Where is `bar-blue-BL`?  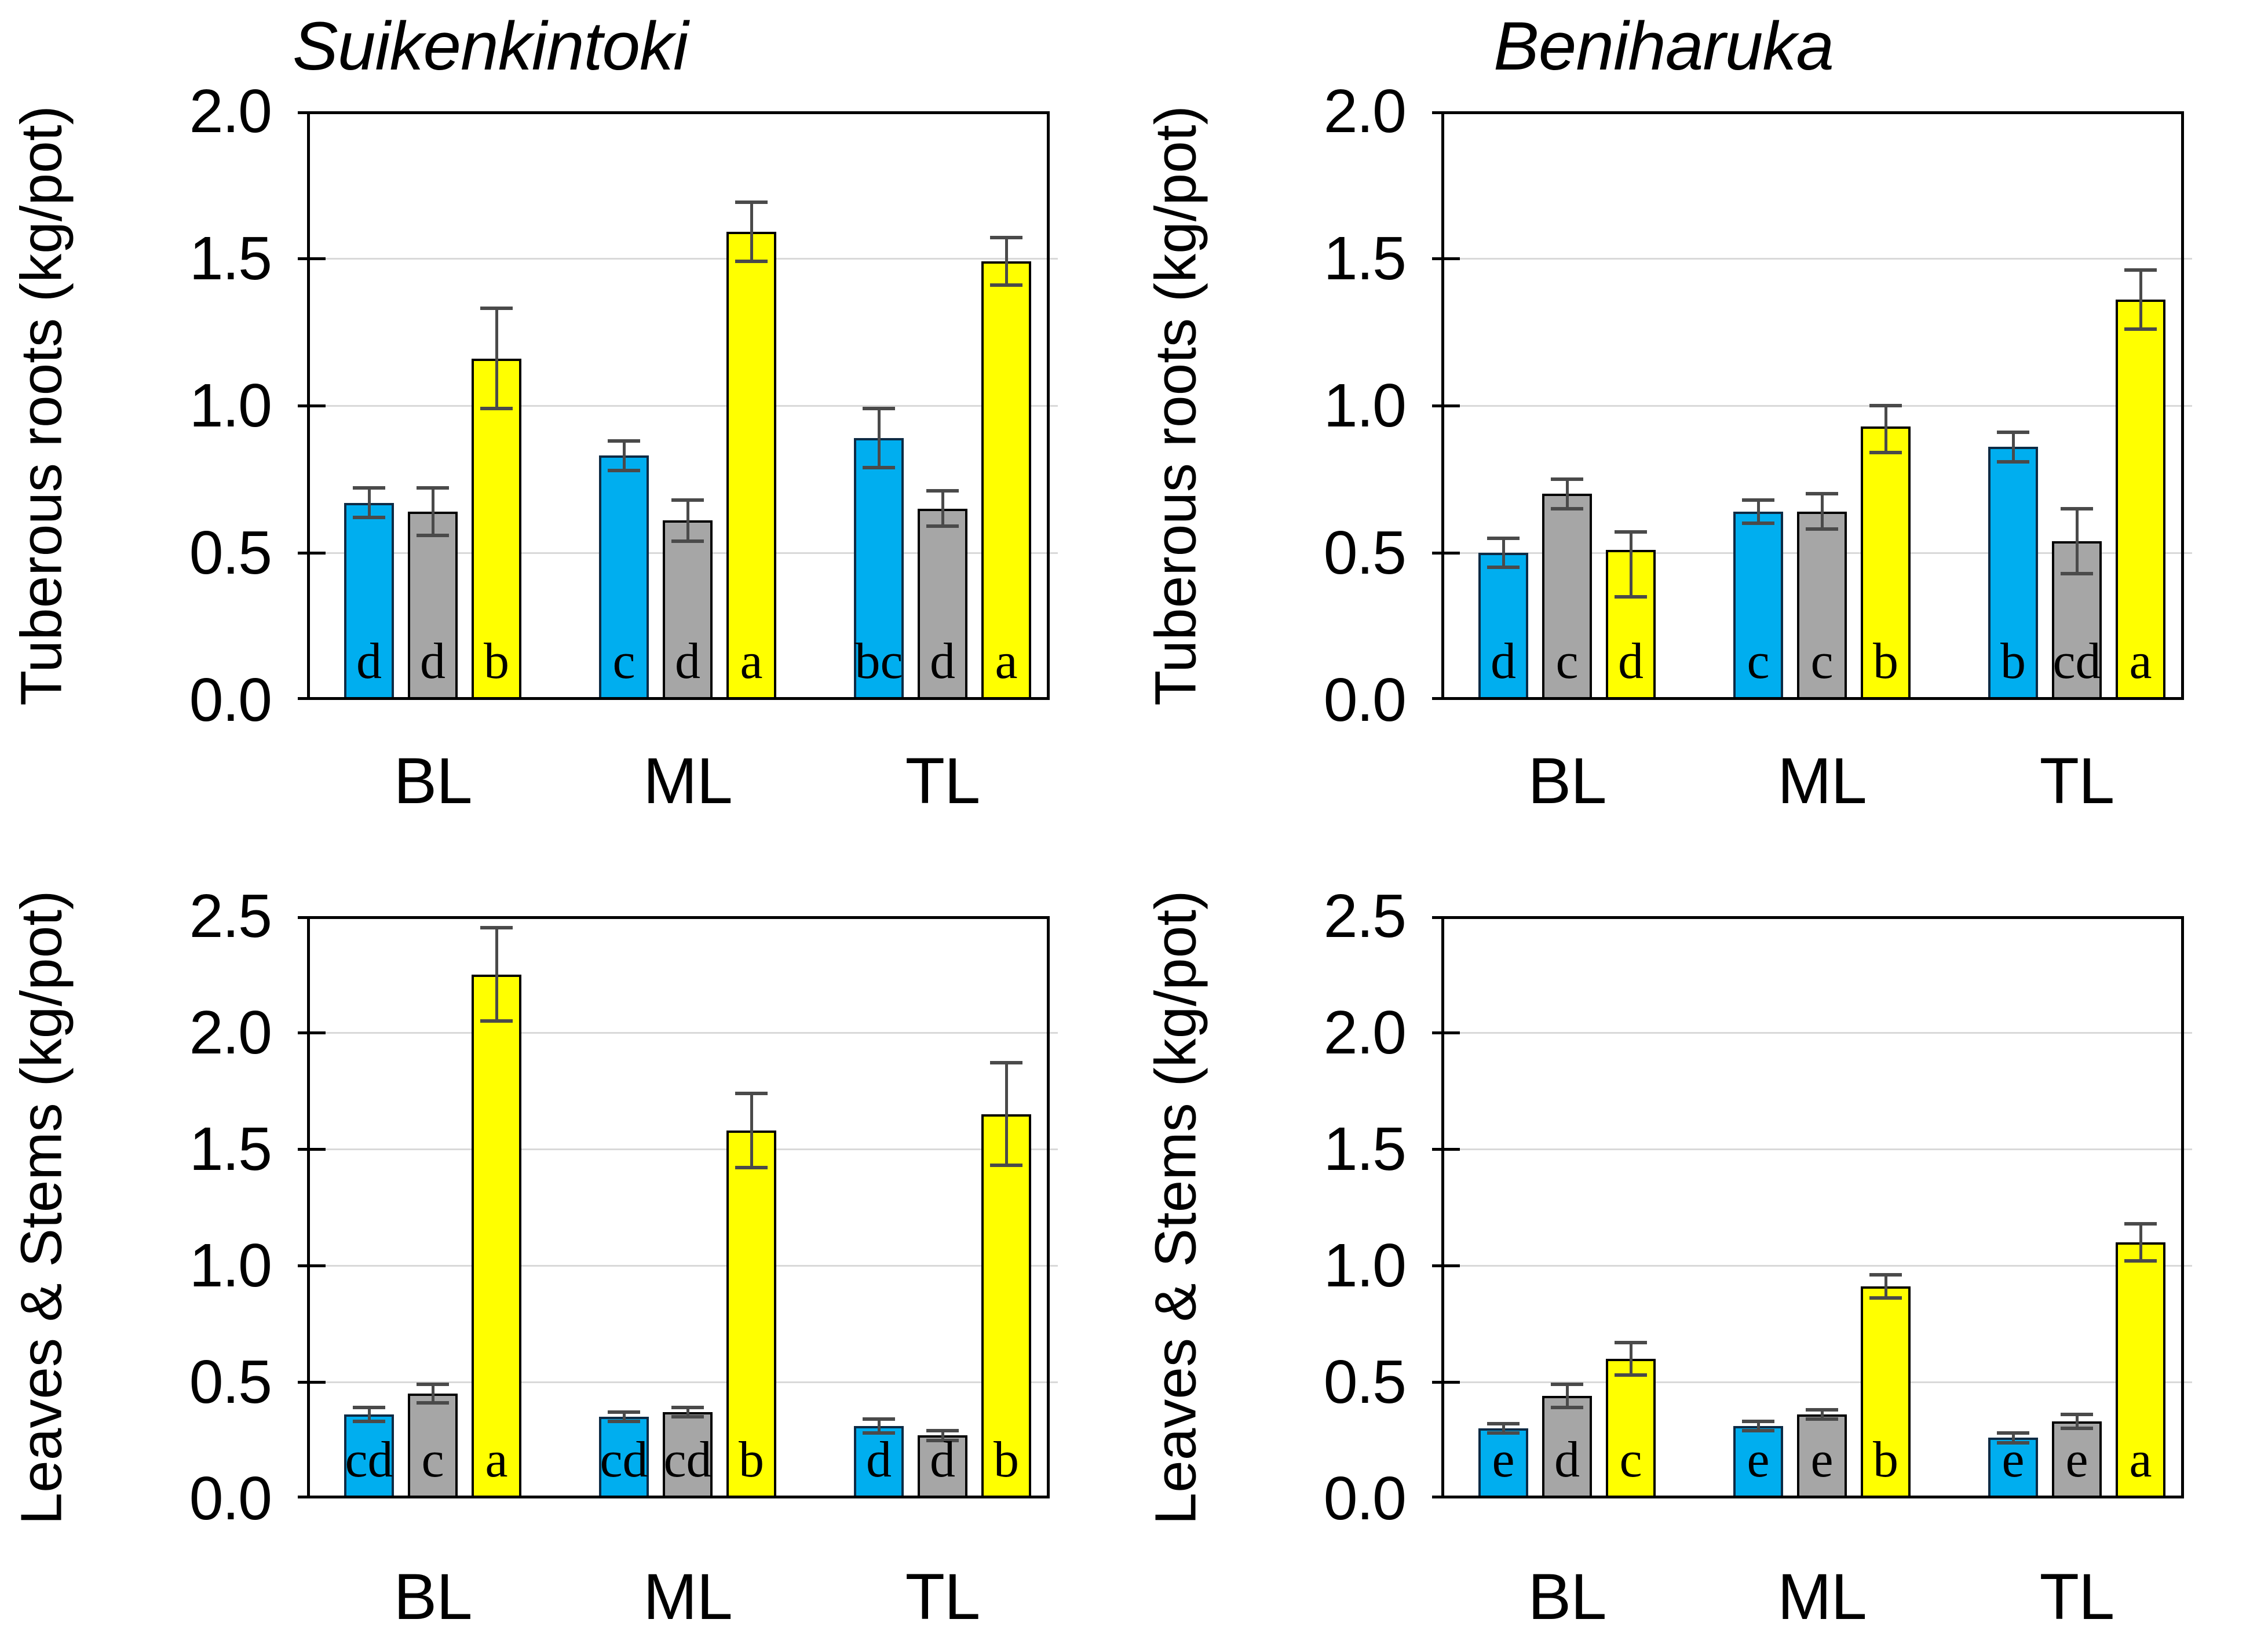 bar-blue-BL is located at coordinates (1503, 626).